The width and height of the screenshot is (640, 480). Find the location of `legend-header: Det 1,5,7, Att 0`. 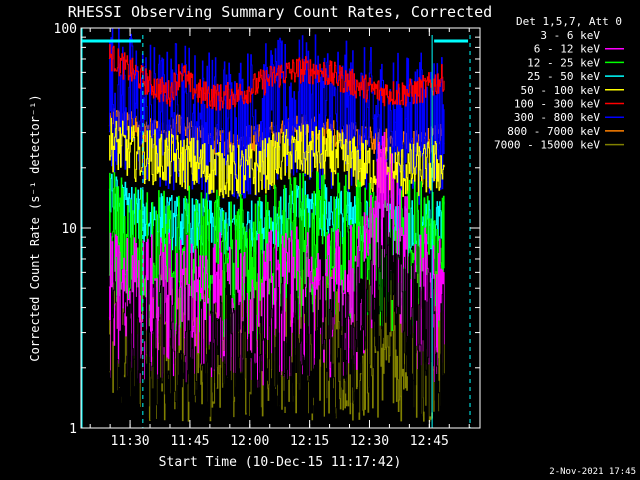

legend-header: Det 1,5,7, Att 0 is located at coordinates (569, 21).